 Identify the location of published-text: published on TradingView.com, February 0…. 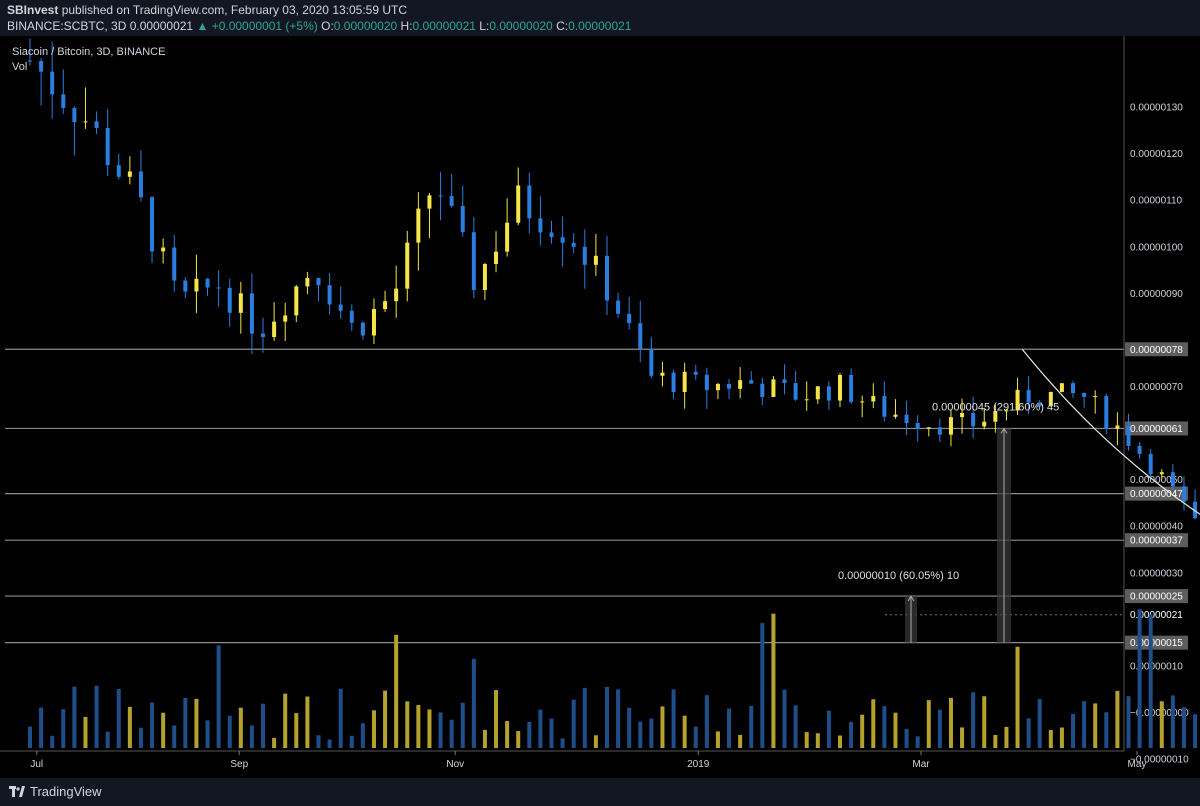
(234, 10).